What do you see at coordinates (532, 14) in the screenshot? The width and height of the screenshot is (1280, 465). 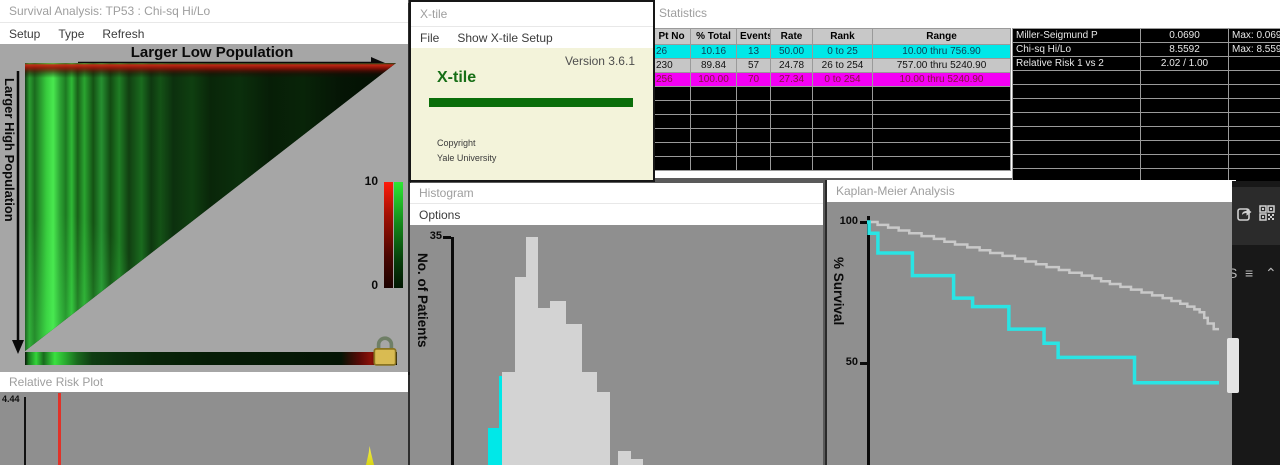 I see `xtile-titlebar: X-tile` at bounding box center [532, 14].